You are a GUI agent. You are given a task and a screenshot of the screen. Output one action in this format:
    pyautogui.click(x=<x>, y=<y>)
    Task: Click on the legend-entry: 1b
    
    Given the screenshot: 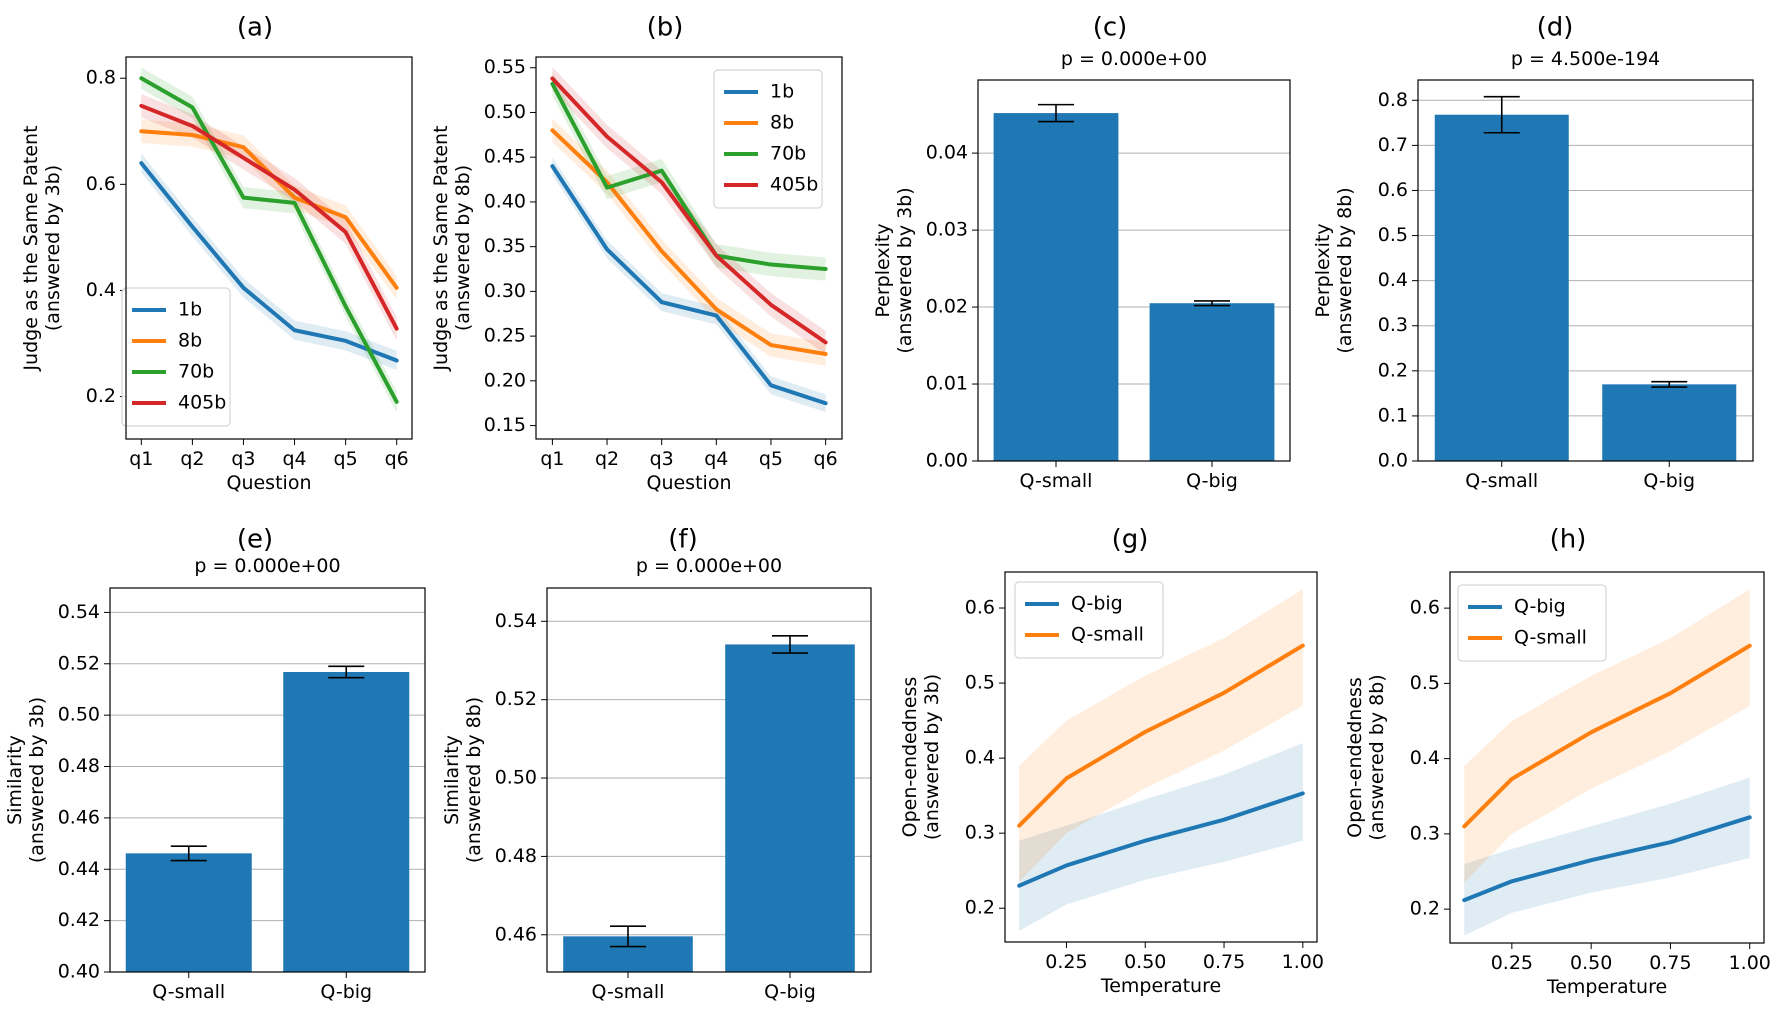 What is the action you would take?
    pyautogui.click(x=782, y=92)
    